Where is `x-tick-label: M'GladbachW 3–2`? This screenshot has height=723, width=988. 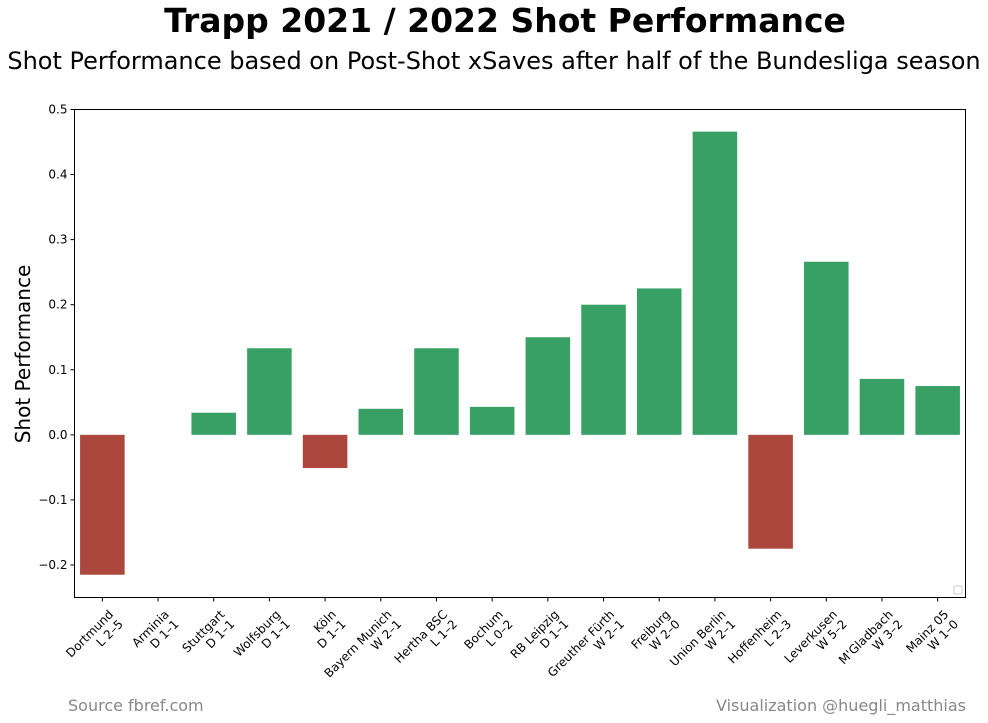 x-tick-label: M'GladbachW 3–2 is located at coordinates (870, 641).